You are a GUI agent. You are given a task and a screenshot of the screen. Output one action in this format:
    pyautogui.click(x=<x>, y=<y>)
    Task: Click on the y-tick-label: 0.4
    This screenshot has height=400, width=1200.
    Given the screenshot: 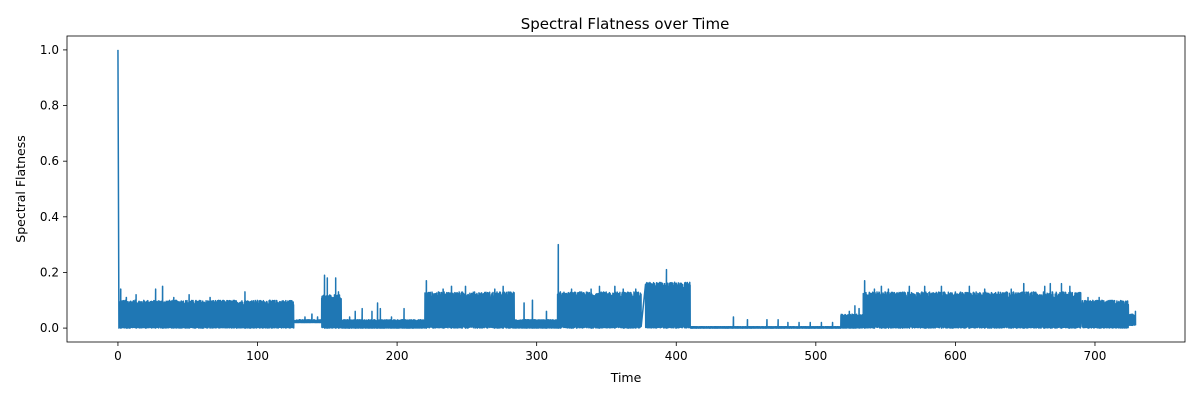 What is the action you would take?
    pyautogui.click(x=49, y=217)
    